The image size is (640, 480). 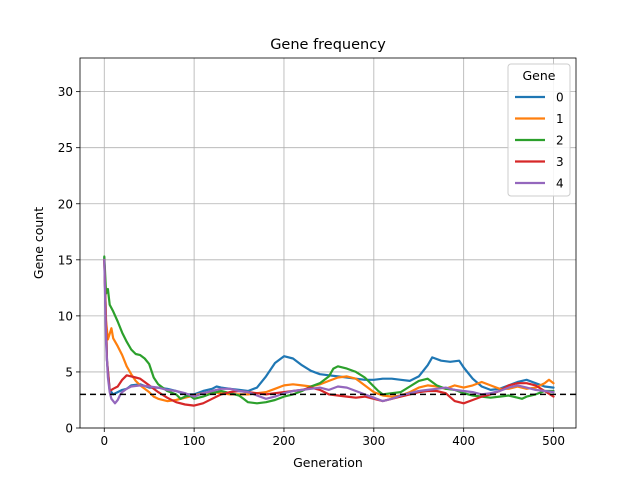 I want to click on legend-label-2: 2, so click(x=560, y=141).